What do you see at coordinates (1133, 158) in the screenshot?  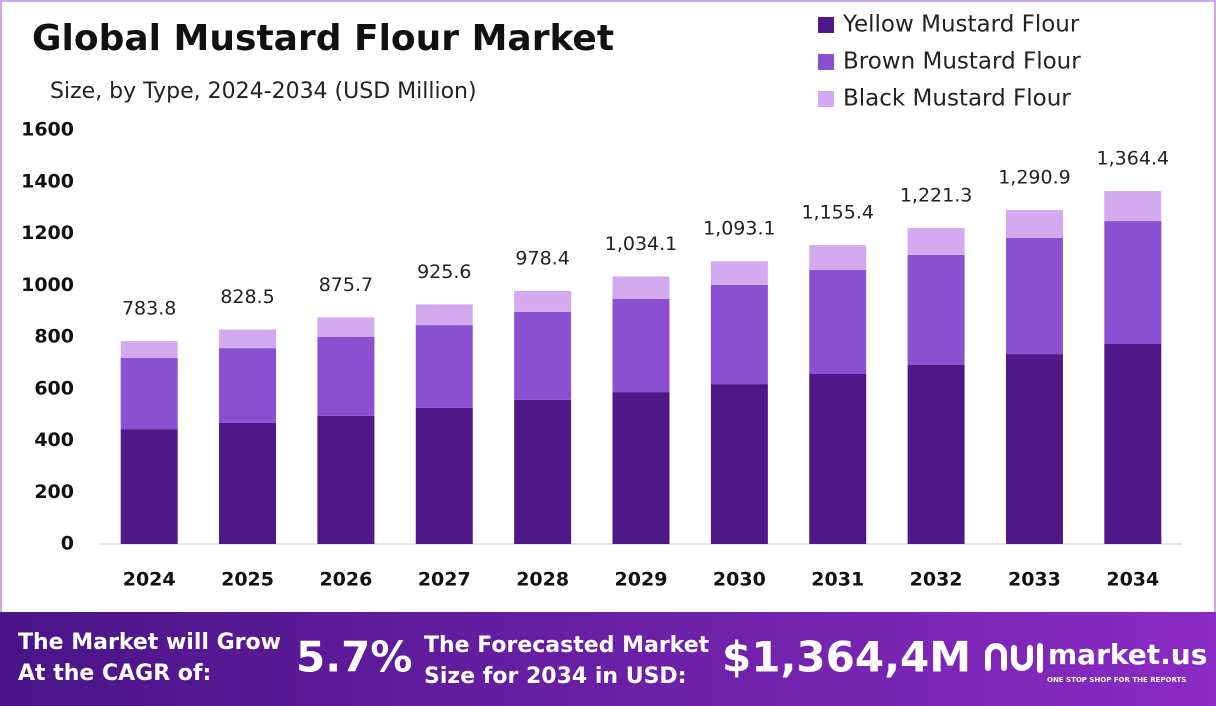 I see `total-label: 1,364.4` at bounding box center [1133, 158].